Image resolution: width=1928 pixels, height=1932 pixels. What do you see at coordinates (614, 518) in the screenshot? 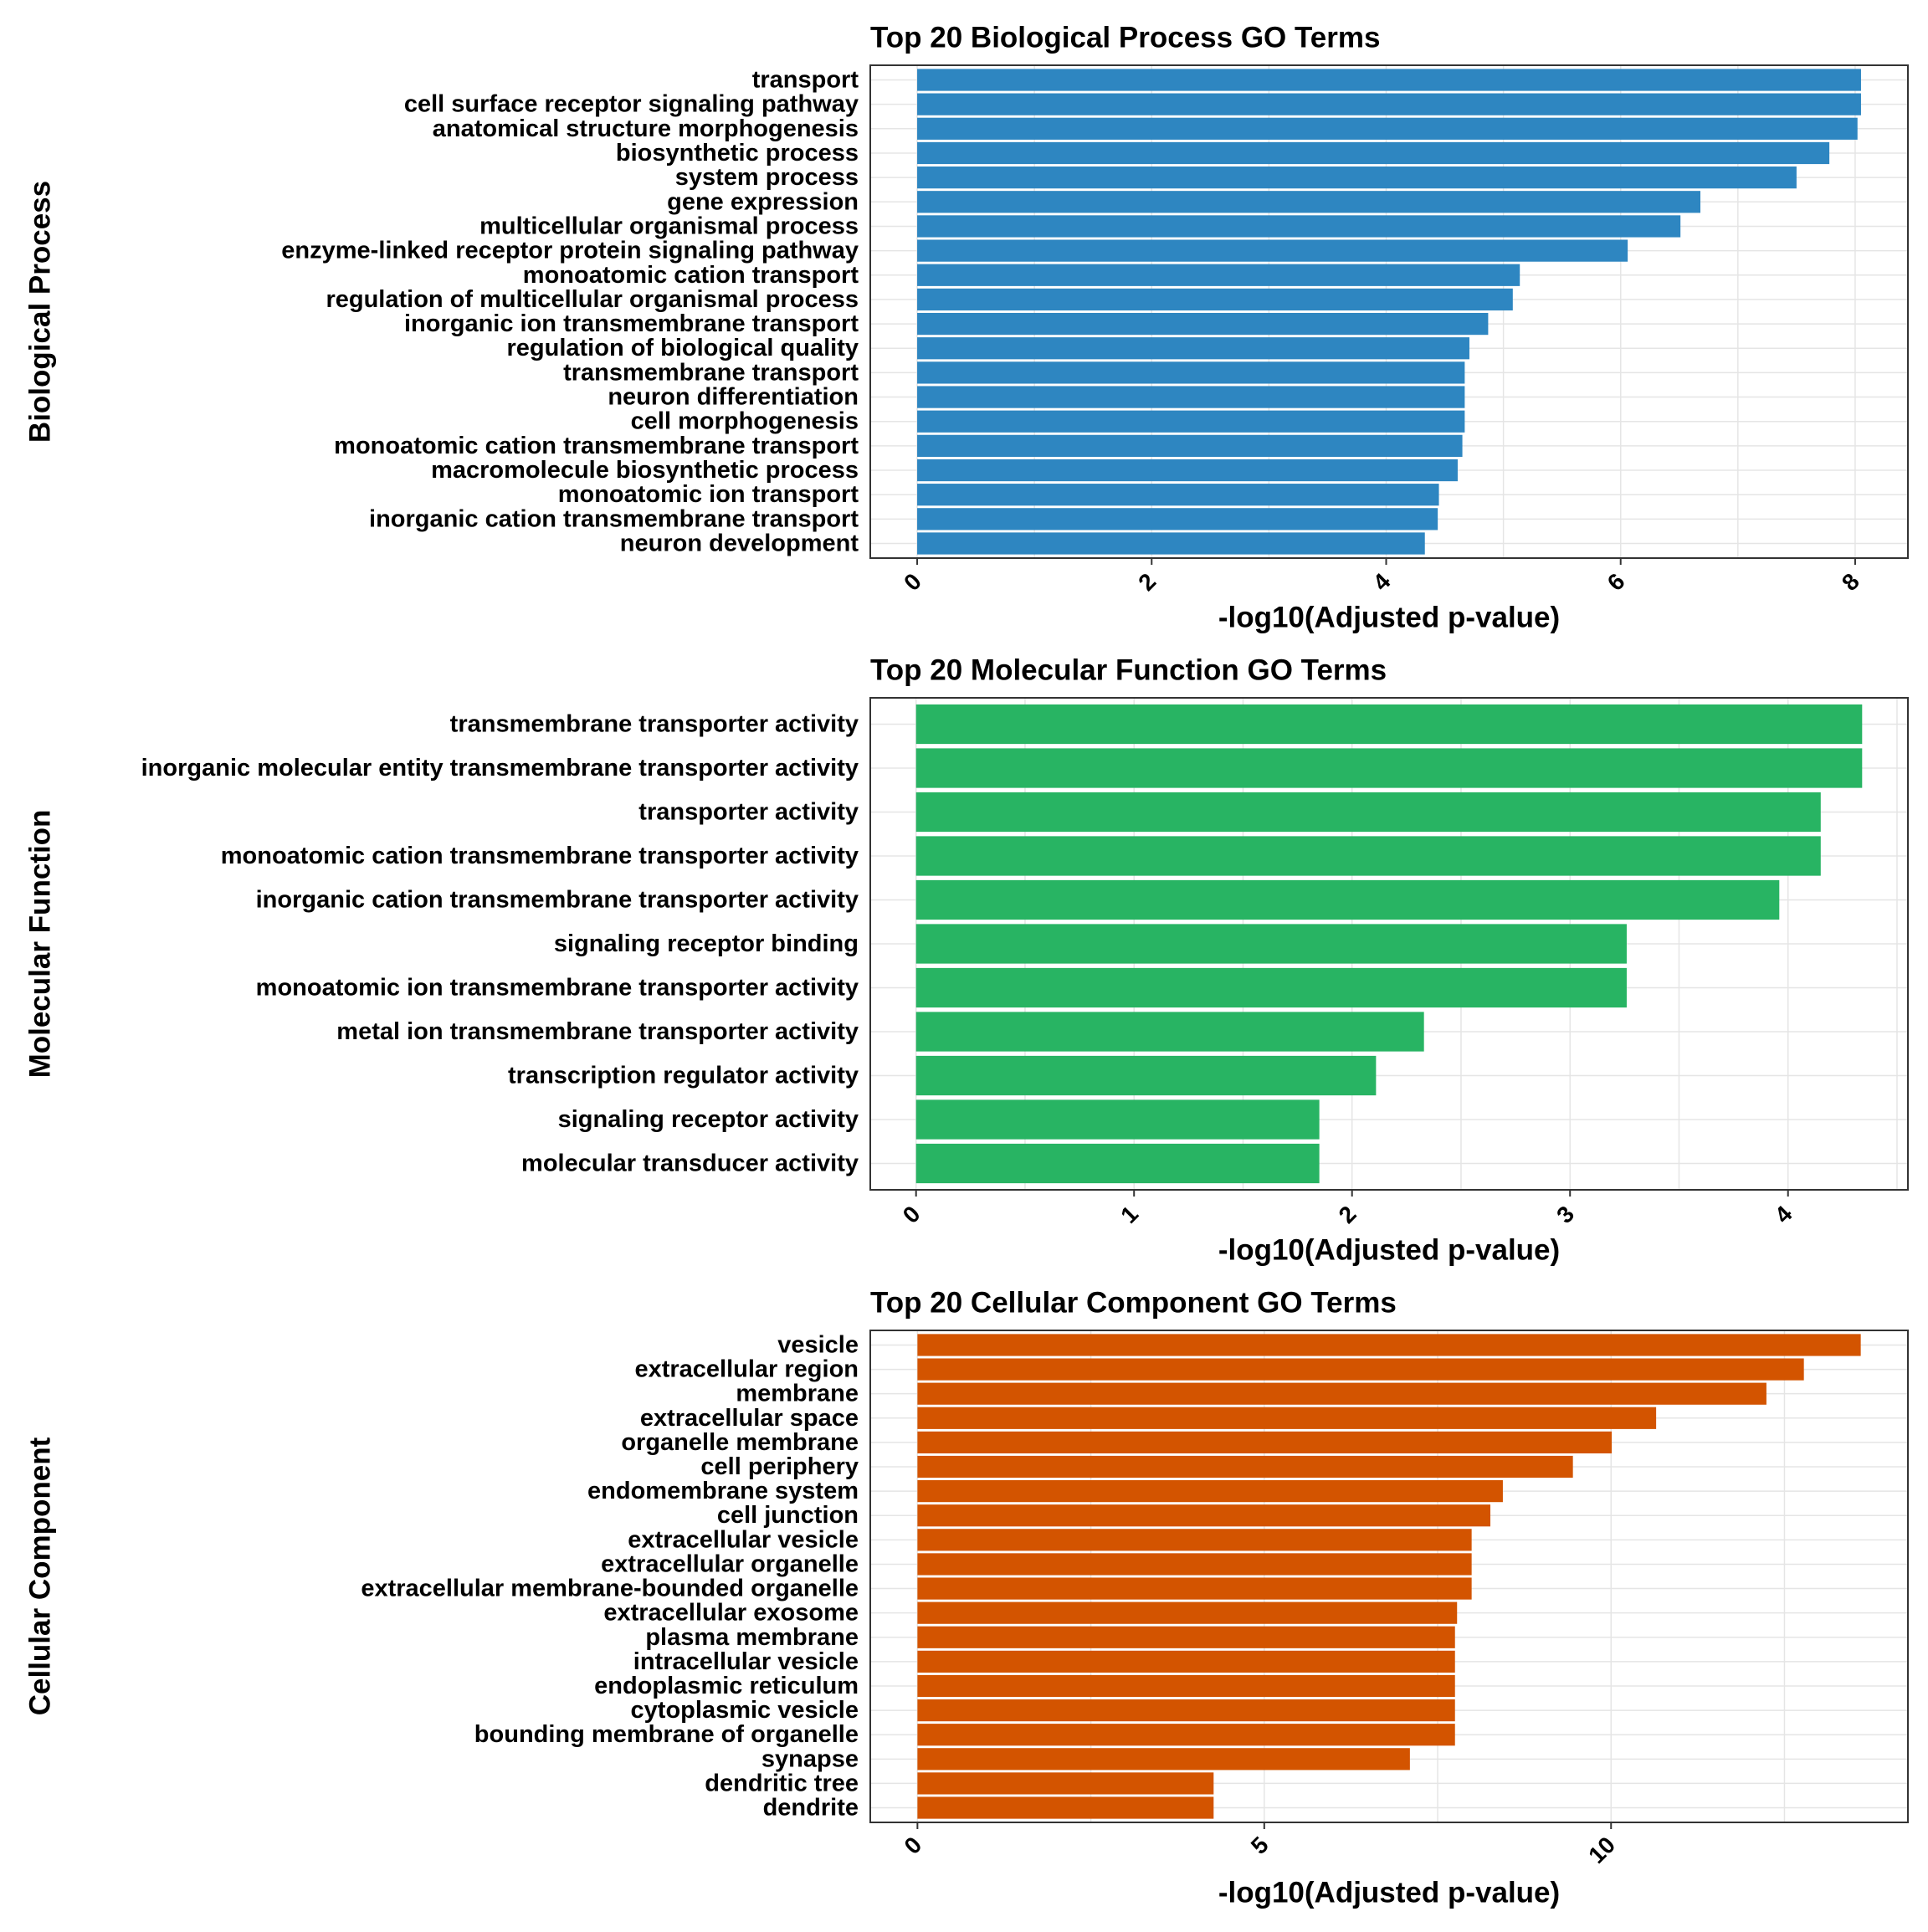
I see `category-label: inorganic cation transmembrane transport` at bounding box center [614, 518].